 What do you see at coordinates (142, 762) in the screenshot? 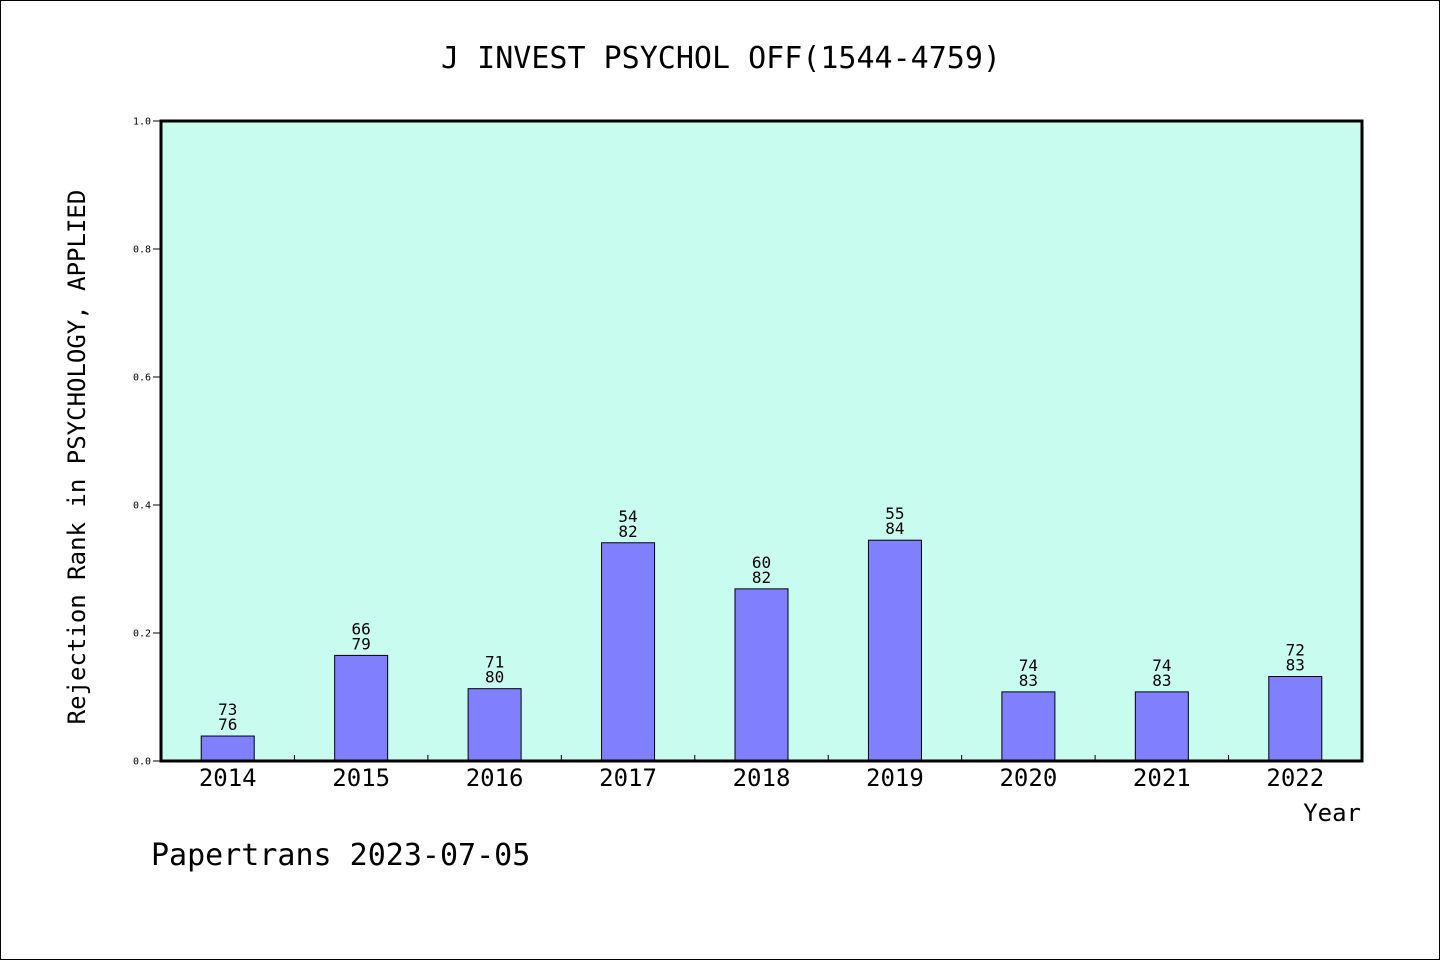
I see `y-tick-label: 0.0` at bounding box center [142, 762].